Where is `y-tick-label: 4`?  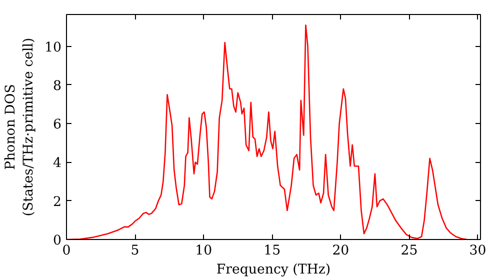 y-tick-label: 4 is located at coordinates (57, 164).